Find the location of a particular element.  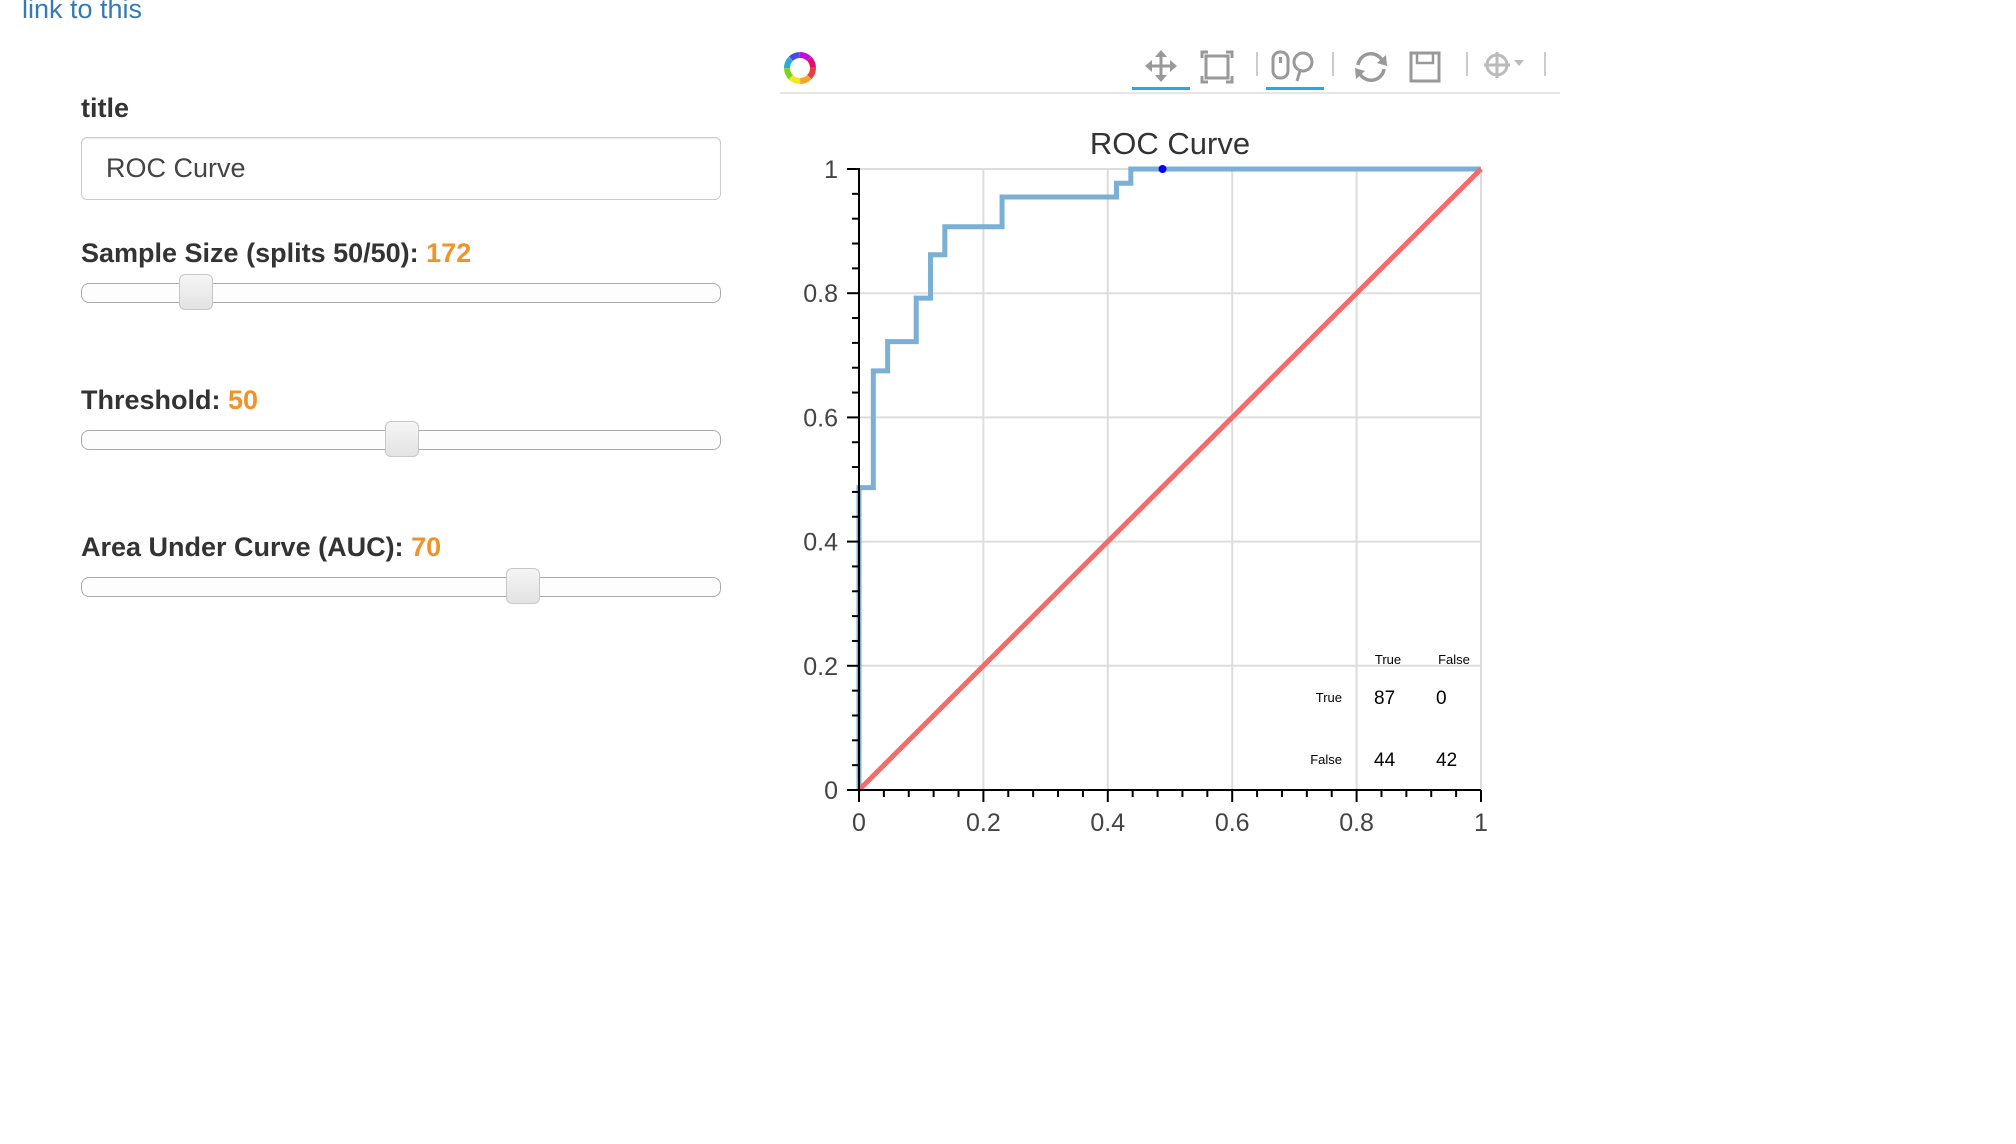

box-zoom-tool is located at coordinates (1217, 67).